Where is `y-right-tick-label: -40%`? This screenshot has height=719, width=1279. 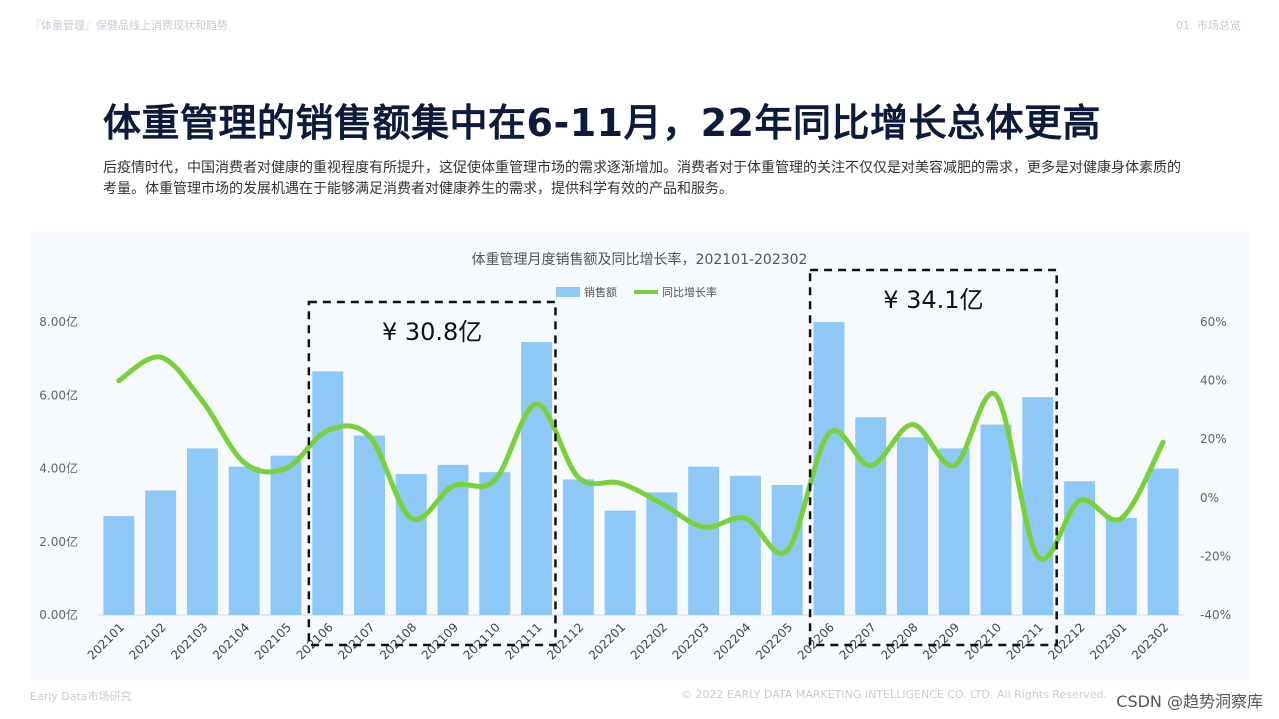
y-right-tick-label: -40% is located at coordinates (1215, 615).